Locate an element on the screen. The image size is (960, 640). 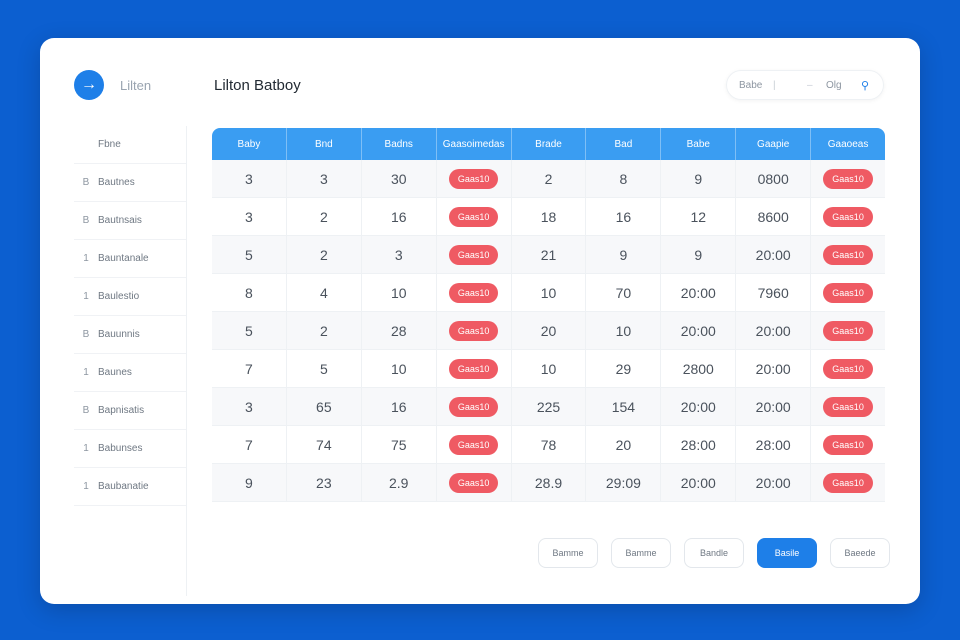
table-cell: 28 is located at coordinates (399, 330).